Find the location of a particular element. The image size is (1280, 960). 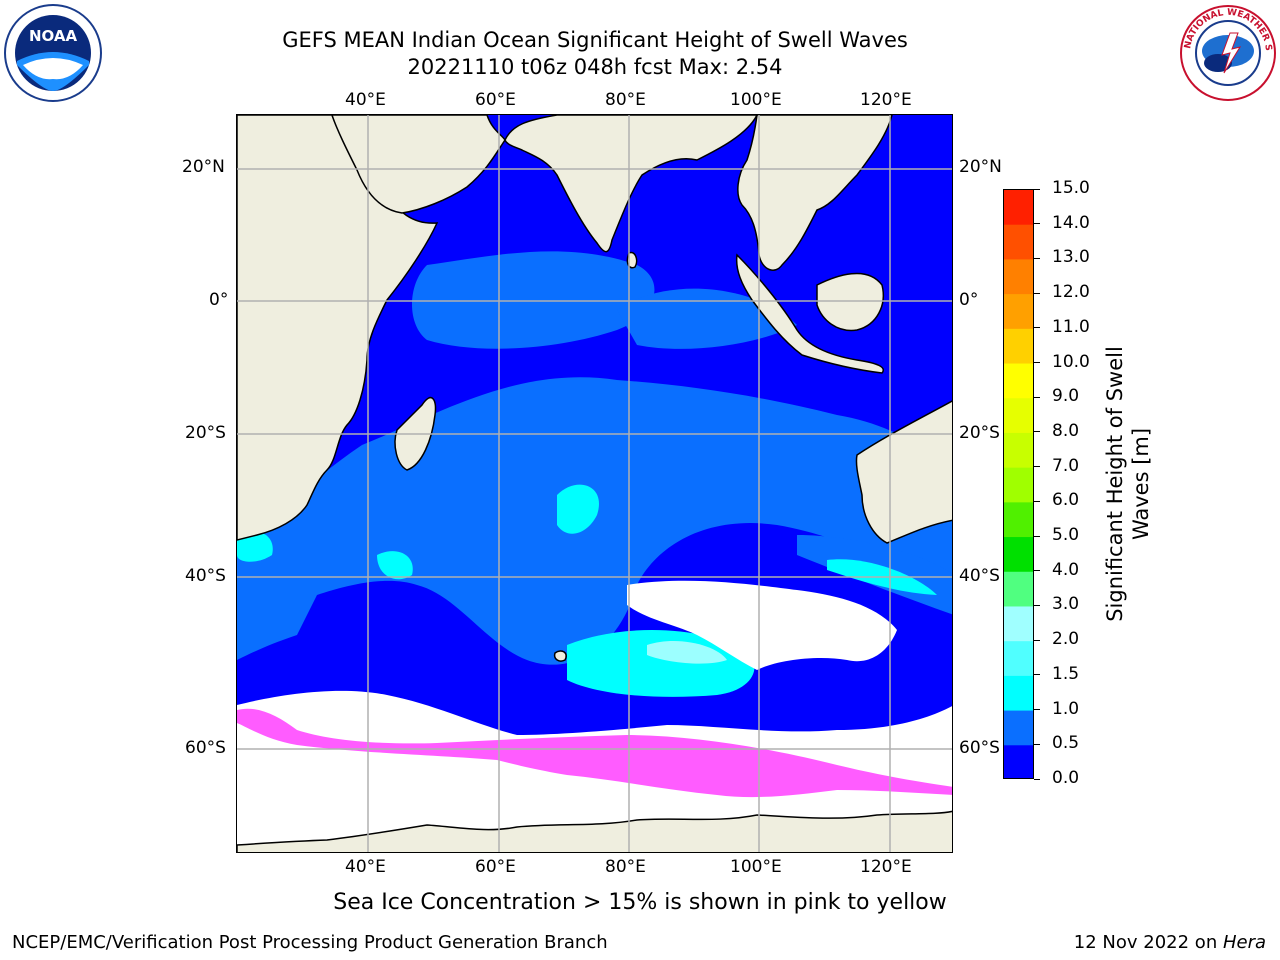

colorbar-tick-label: 4.0 is located at coordinates (1066, 569).